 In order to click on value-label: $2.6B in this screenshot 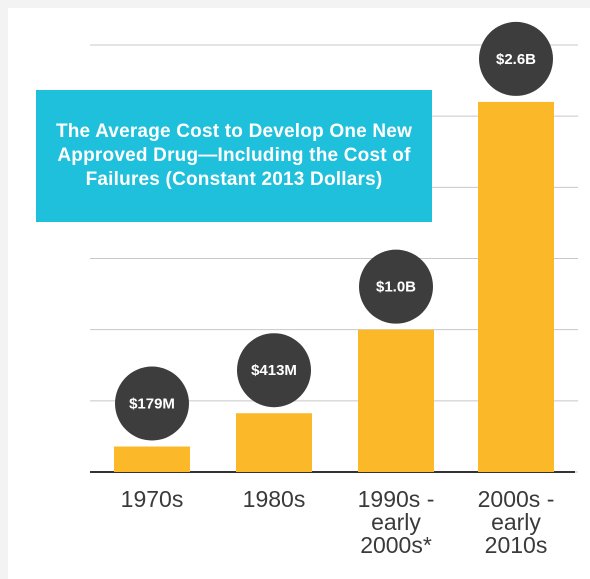, I will do `click(516, 59)`.